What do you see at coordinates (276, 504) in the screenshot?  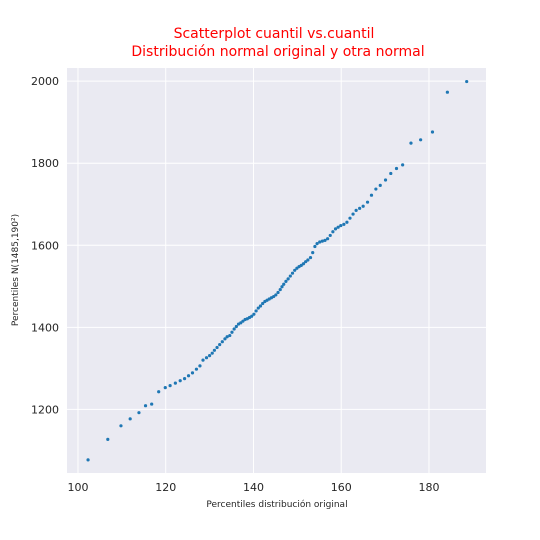 I see `x-axis-label: Percentiles distribución original` at bounding box center [276, 504].